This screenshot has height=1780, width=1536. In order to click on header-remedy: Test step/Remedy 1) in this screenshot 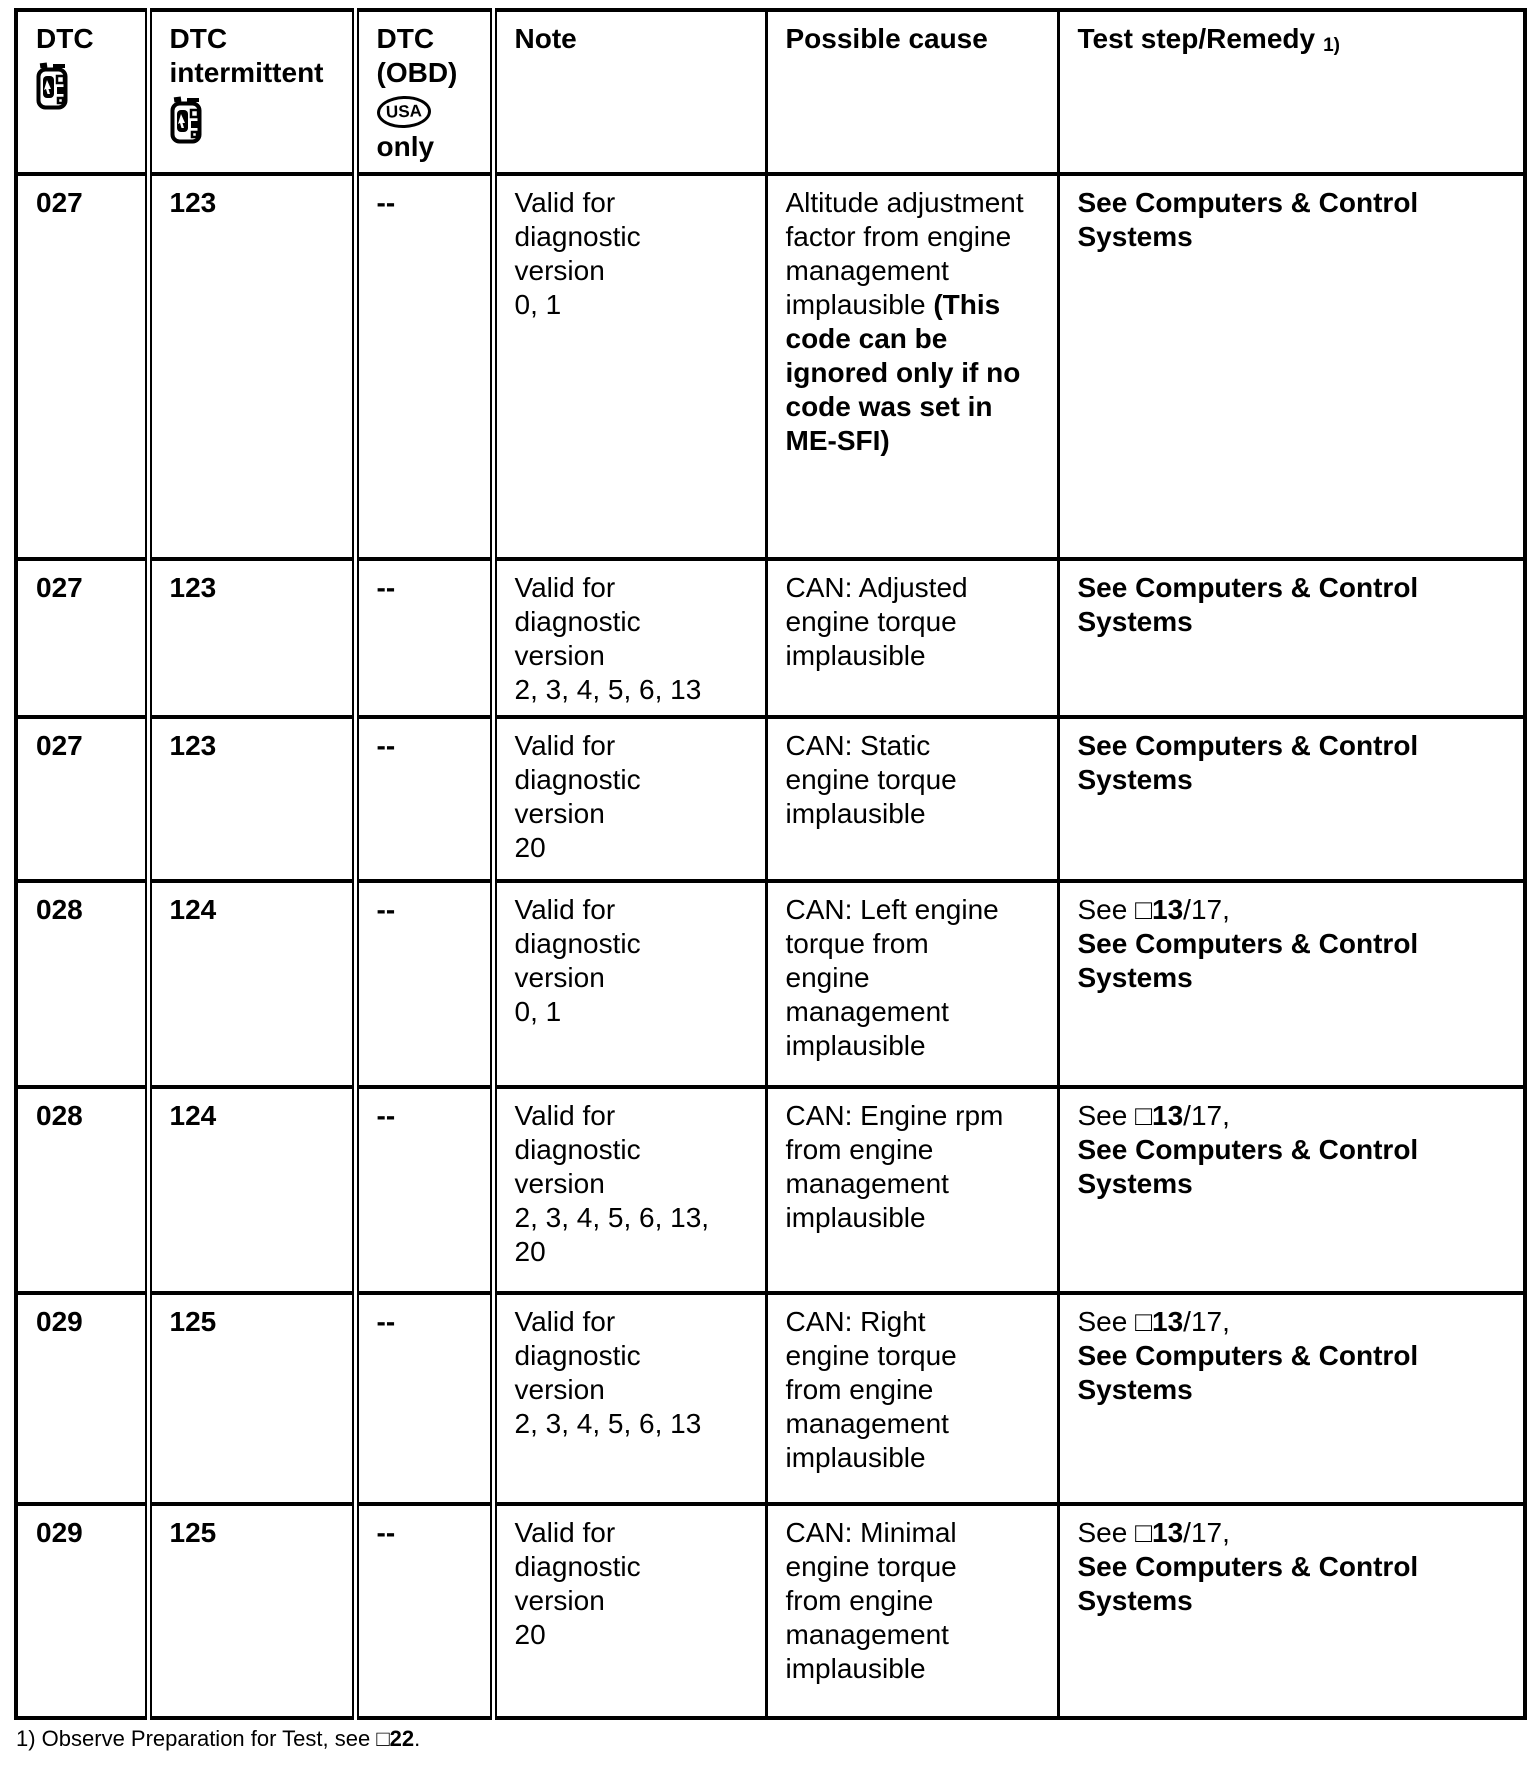, I will do `click(1290, 92)`.